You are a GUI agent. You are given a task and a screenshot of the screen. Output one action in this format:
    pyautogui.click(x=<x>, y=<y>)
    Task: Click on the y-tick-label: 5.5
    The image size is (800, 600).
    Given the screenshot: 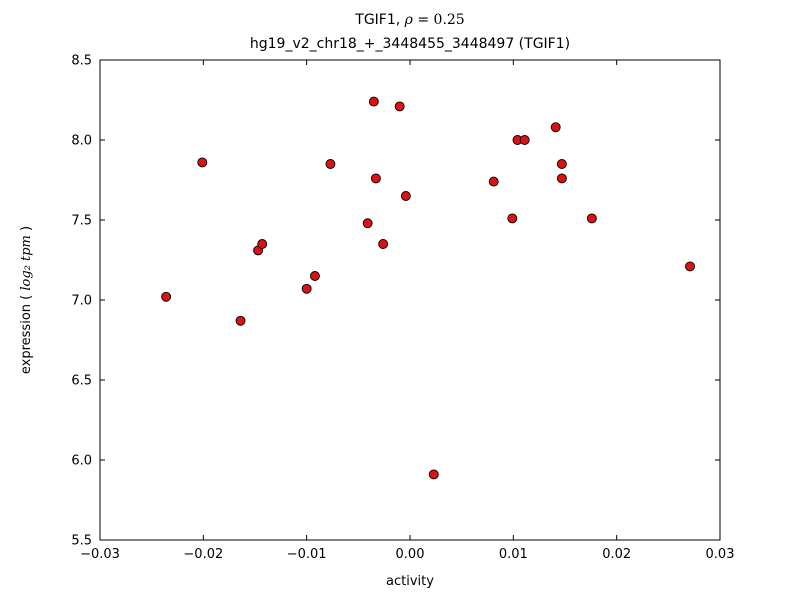 What is the action you would take?
    pyautogui.click(x=81, y=541)
    